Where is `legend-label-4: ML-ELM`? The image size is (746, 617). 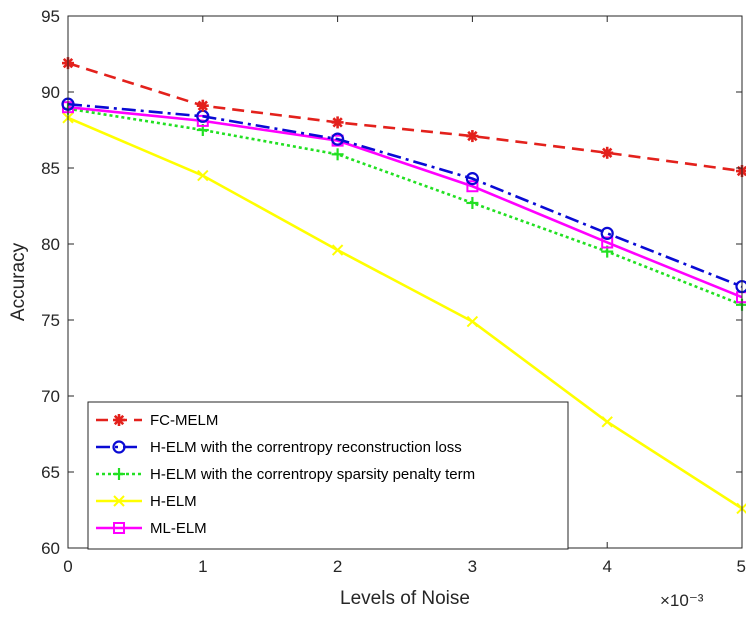 legend-label-4: ML-ELM is located at coordinates (178, 528).